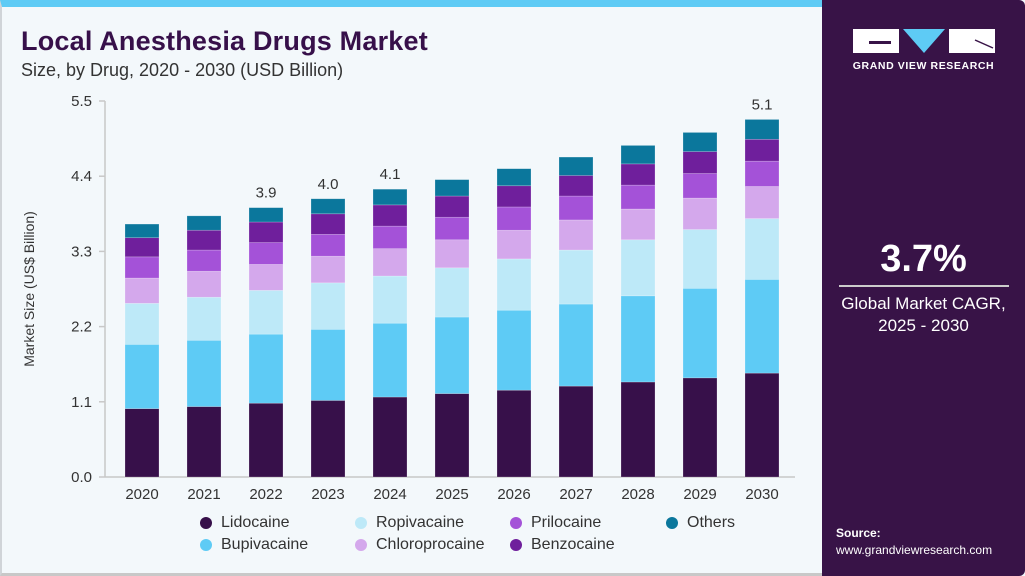  I want to click on source-label: Source:, so click(858, 533).